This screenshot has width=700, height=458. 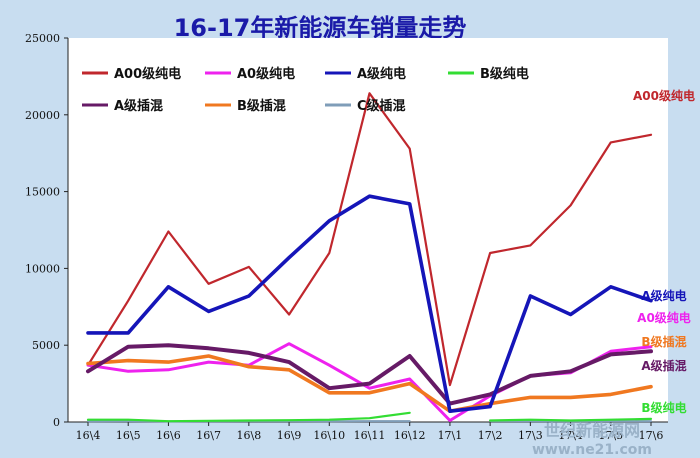 What do you see at coordinates (381, 74) in the screenshot?
I see `legend-label: A级纯电` at bounding box center [381, 74].